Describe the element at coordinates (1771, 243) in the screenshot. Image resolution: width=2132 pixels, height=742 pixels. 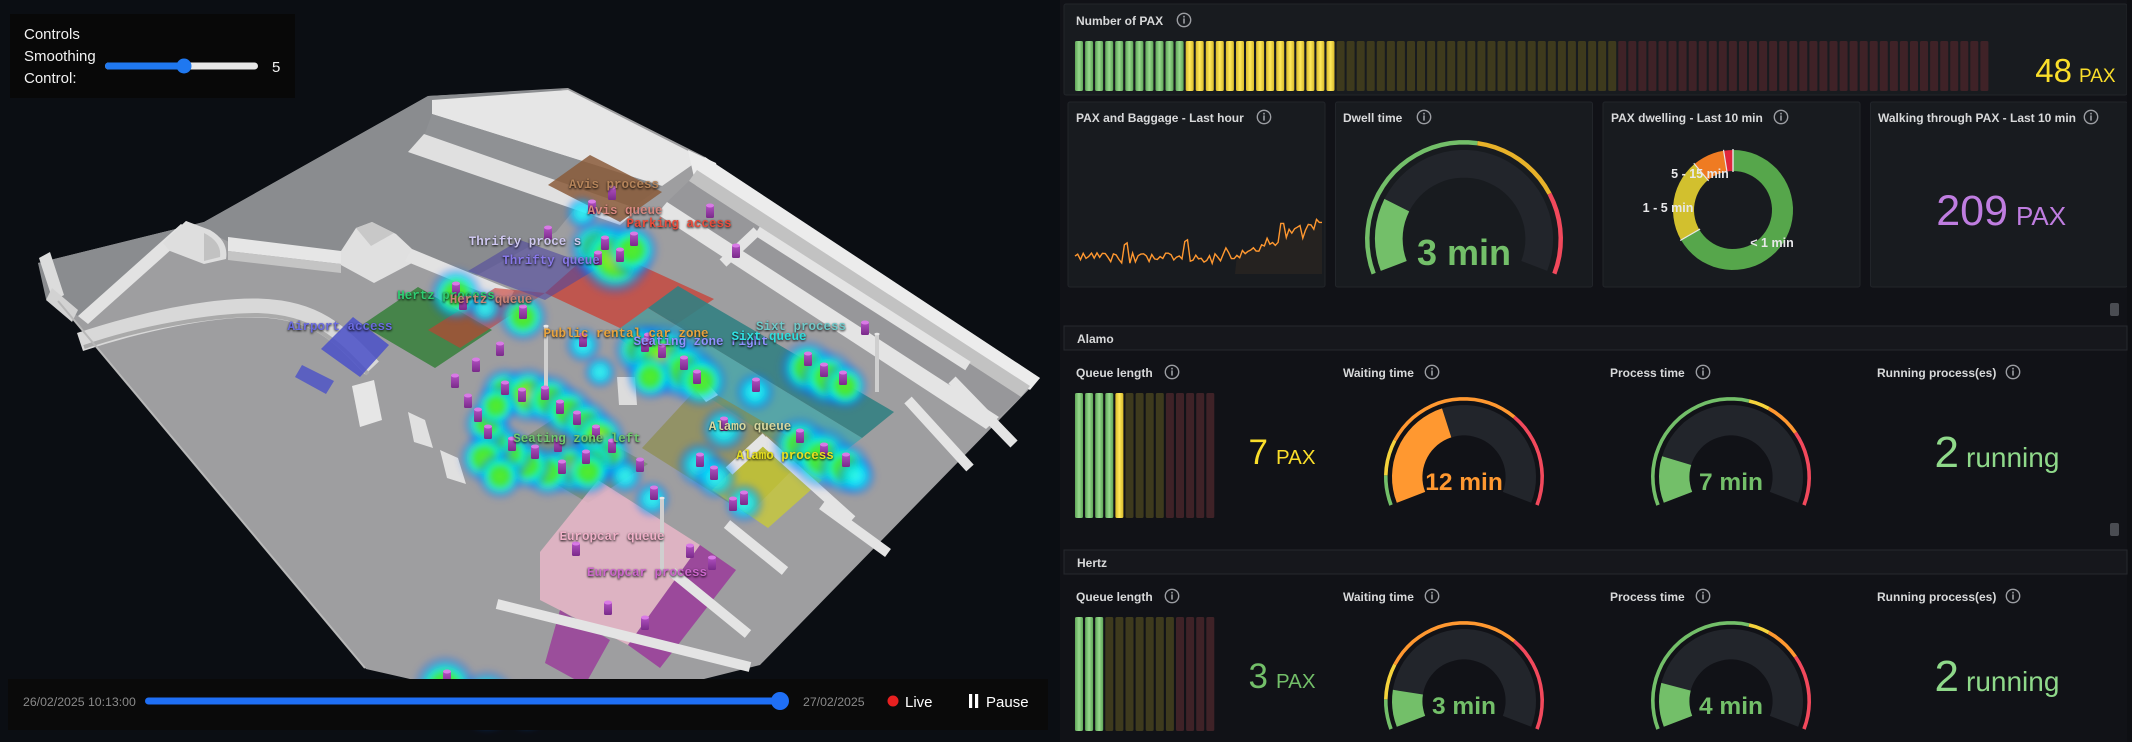
I see `svg-text: < 1 min` at that location.